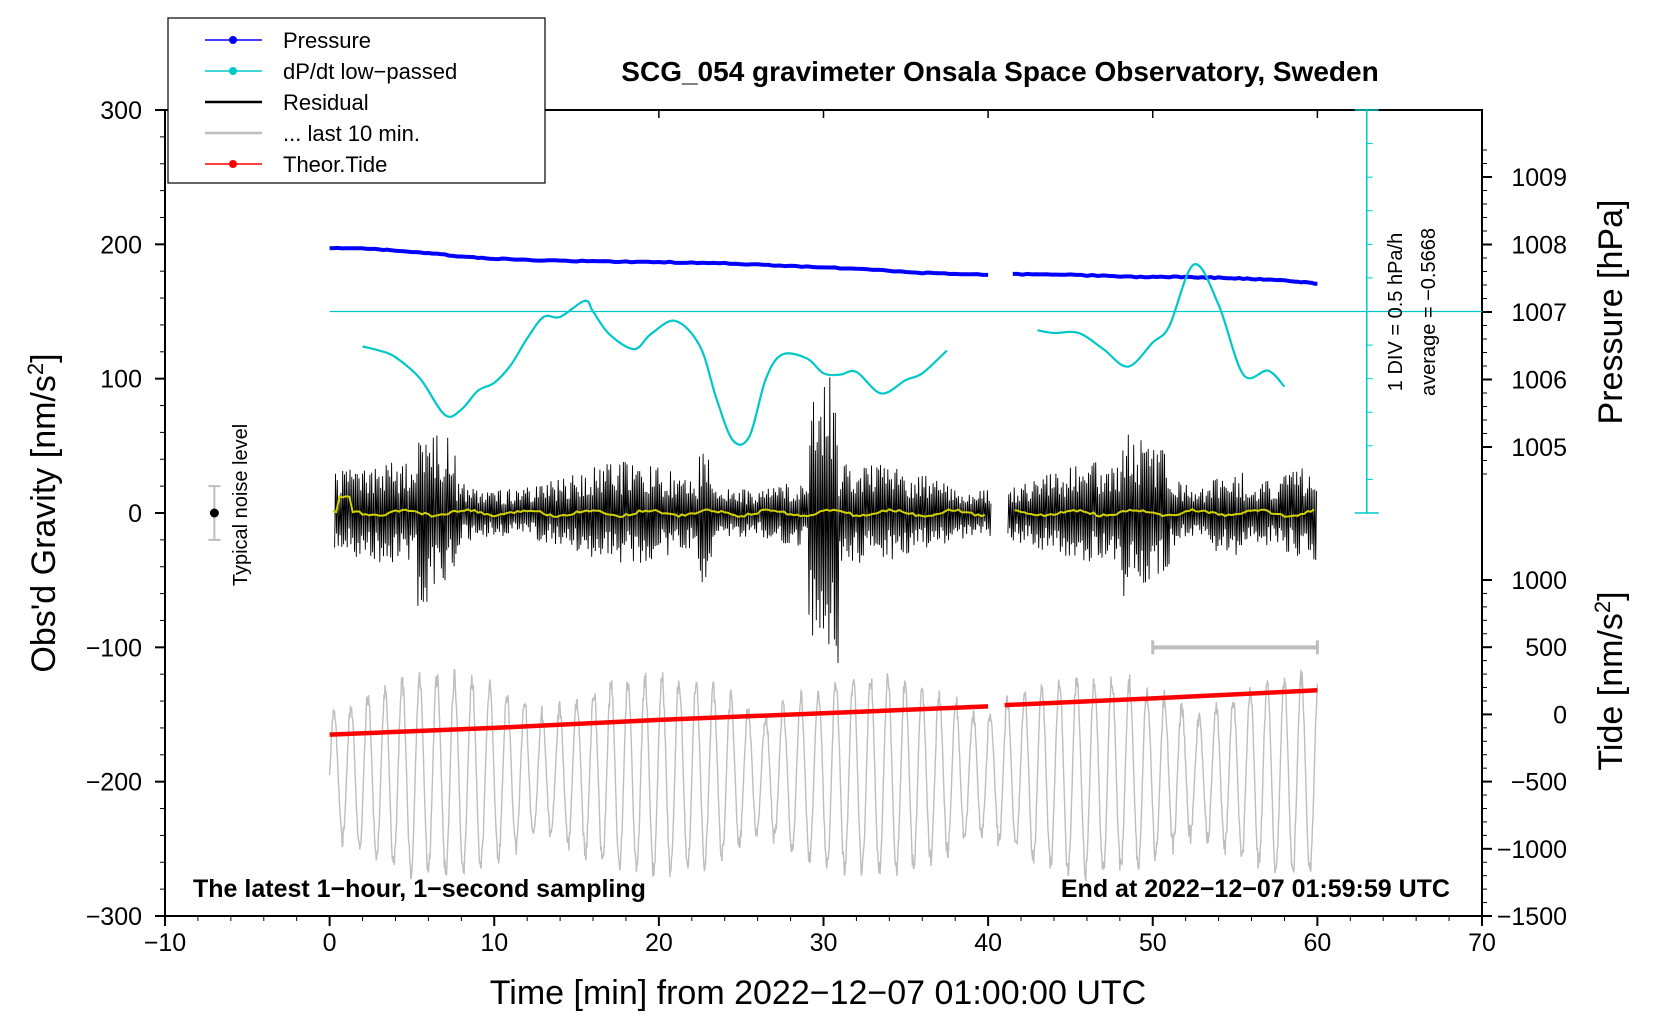 This screenshot has width=1660, height=1020. What do you see at coordinates (494, 943) in the screenshot?
I see `x-tick-label: 10` at bounding box center [494, 943].